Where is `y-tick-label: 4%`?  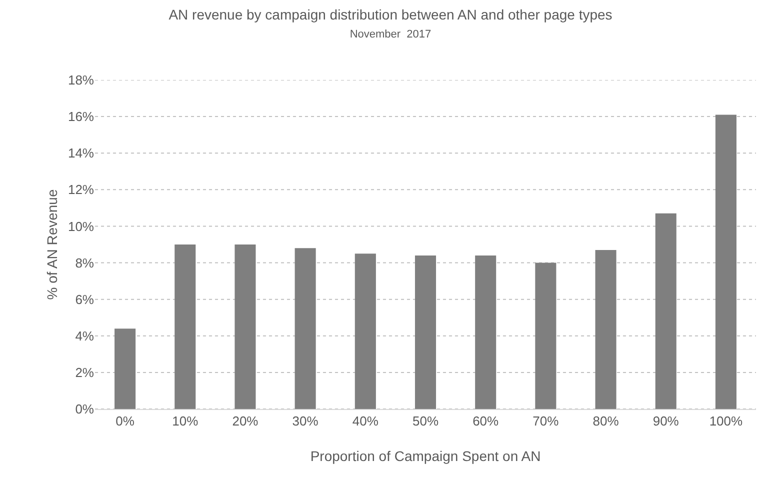 y-tick-label: 4% is located at coordinates (84, 336).